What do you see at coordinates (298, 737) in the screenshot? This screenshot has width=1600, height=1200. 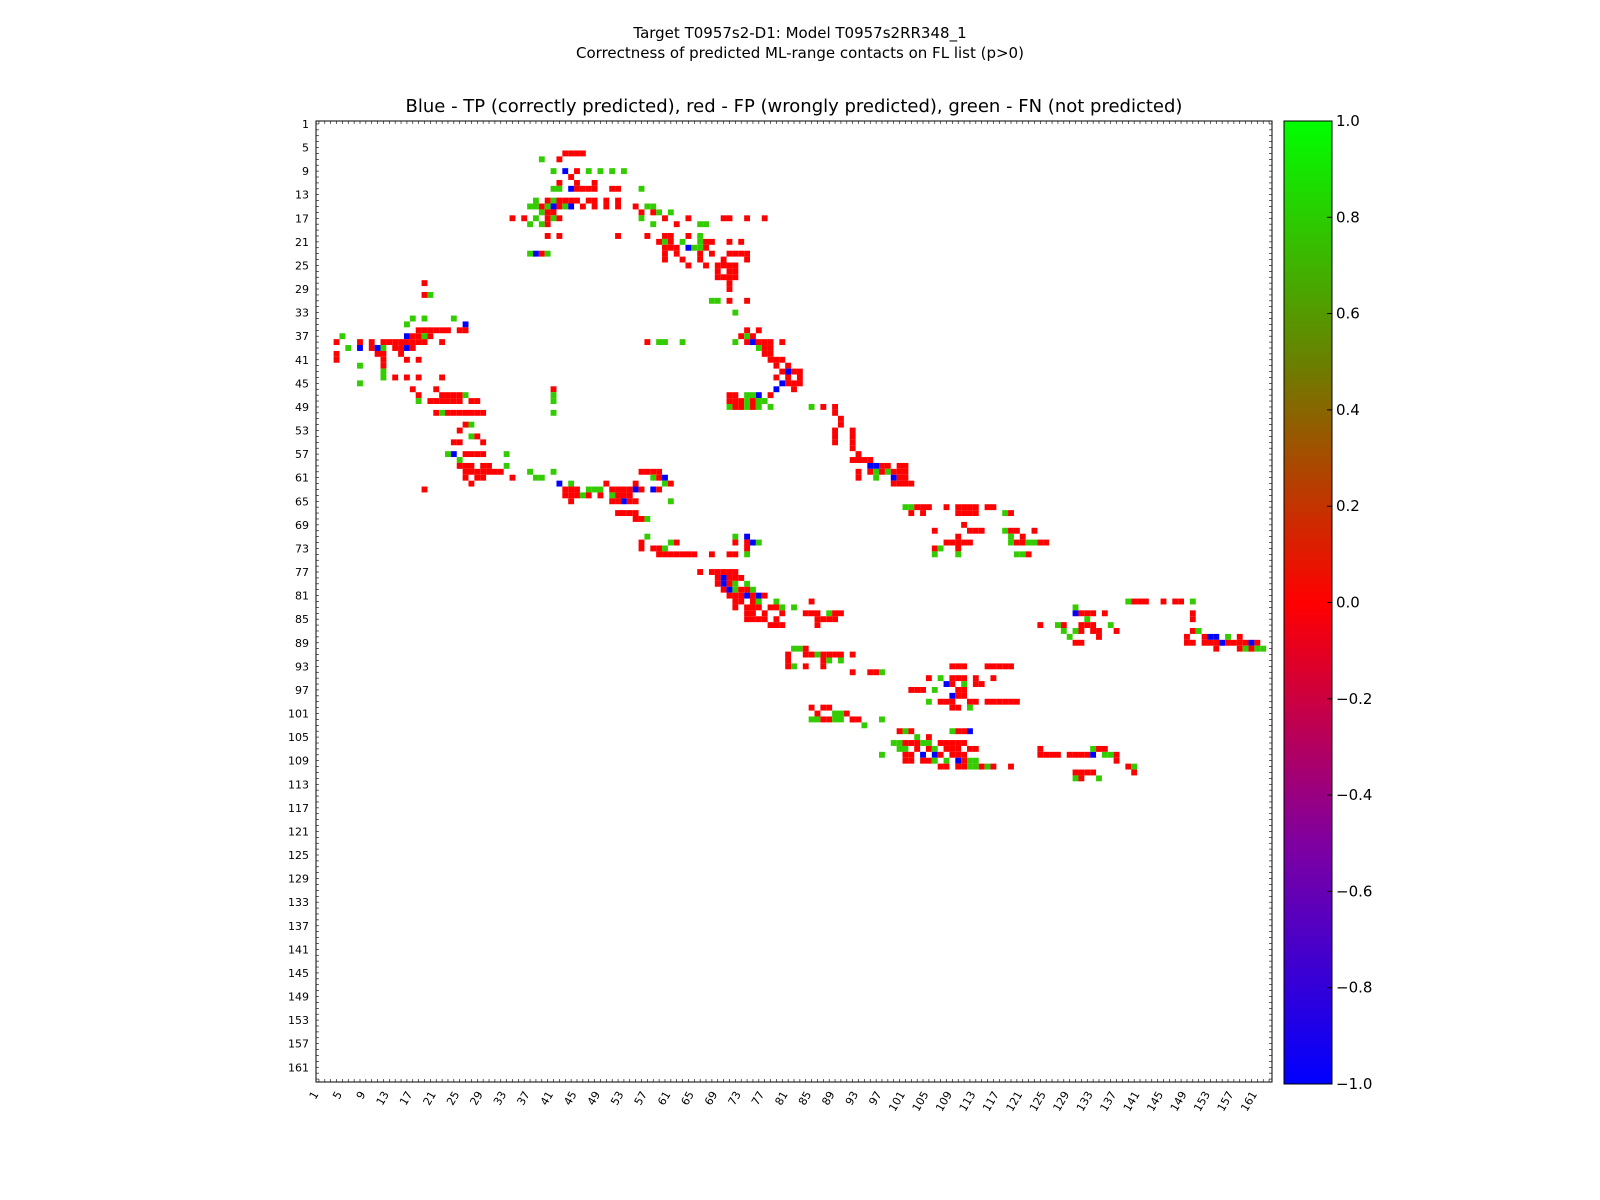 I see `y-tick-label: 105` at bounding box center [298, 737].